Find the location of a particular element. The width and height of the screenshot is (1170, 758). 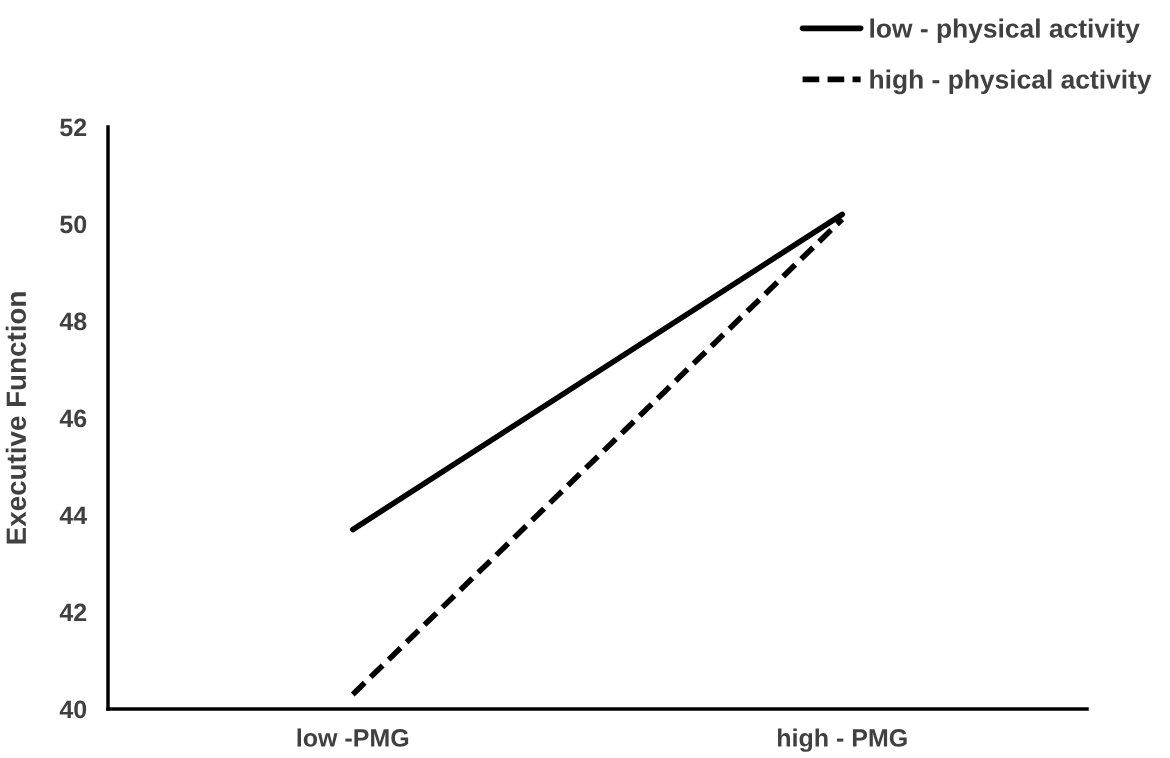

y-tick-label: 50 is located at coordinates (73, 224).